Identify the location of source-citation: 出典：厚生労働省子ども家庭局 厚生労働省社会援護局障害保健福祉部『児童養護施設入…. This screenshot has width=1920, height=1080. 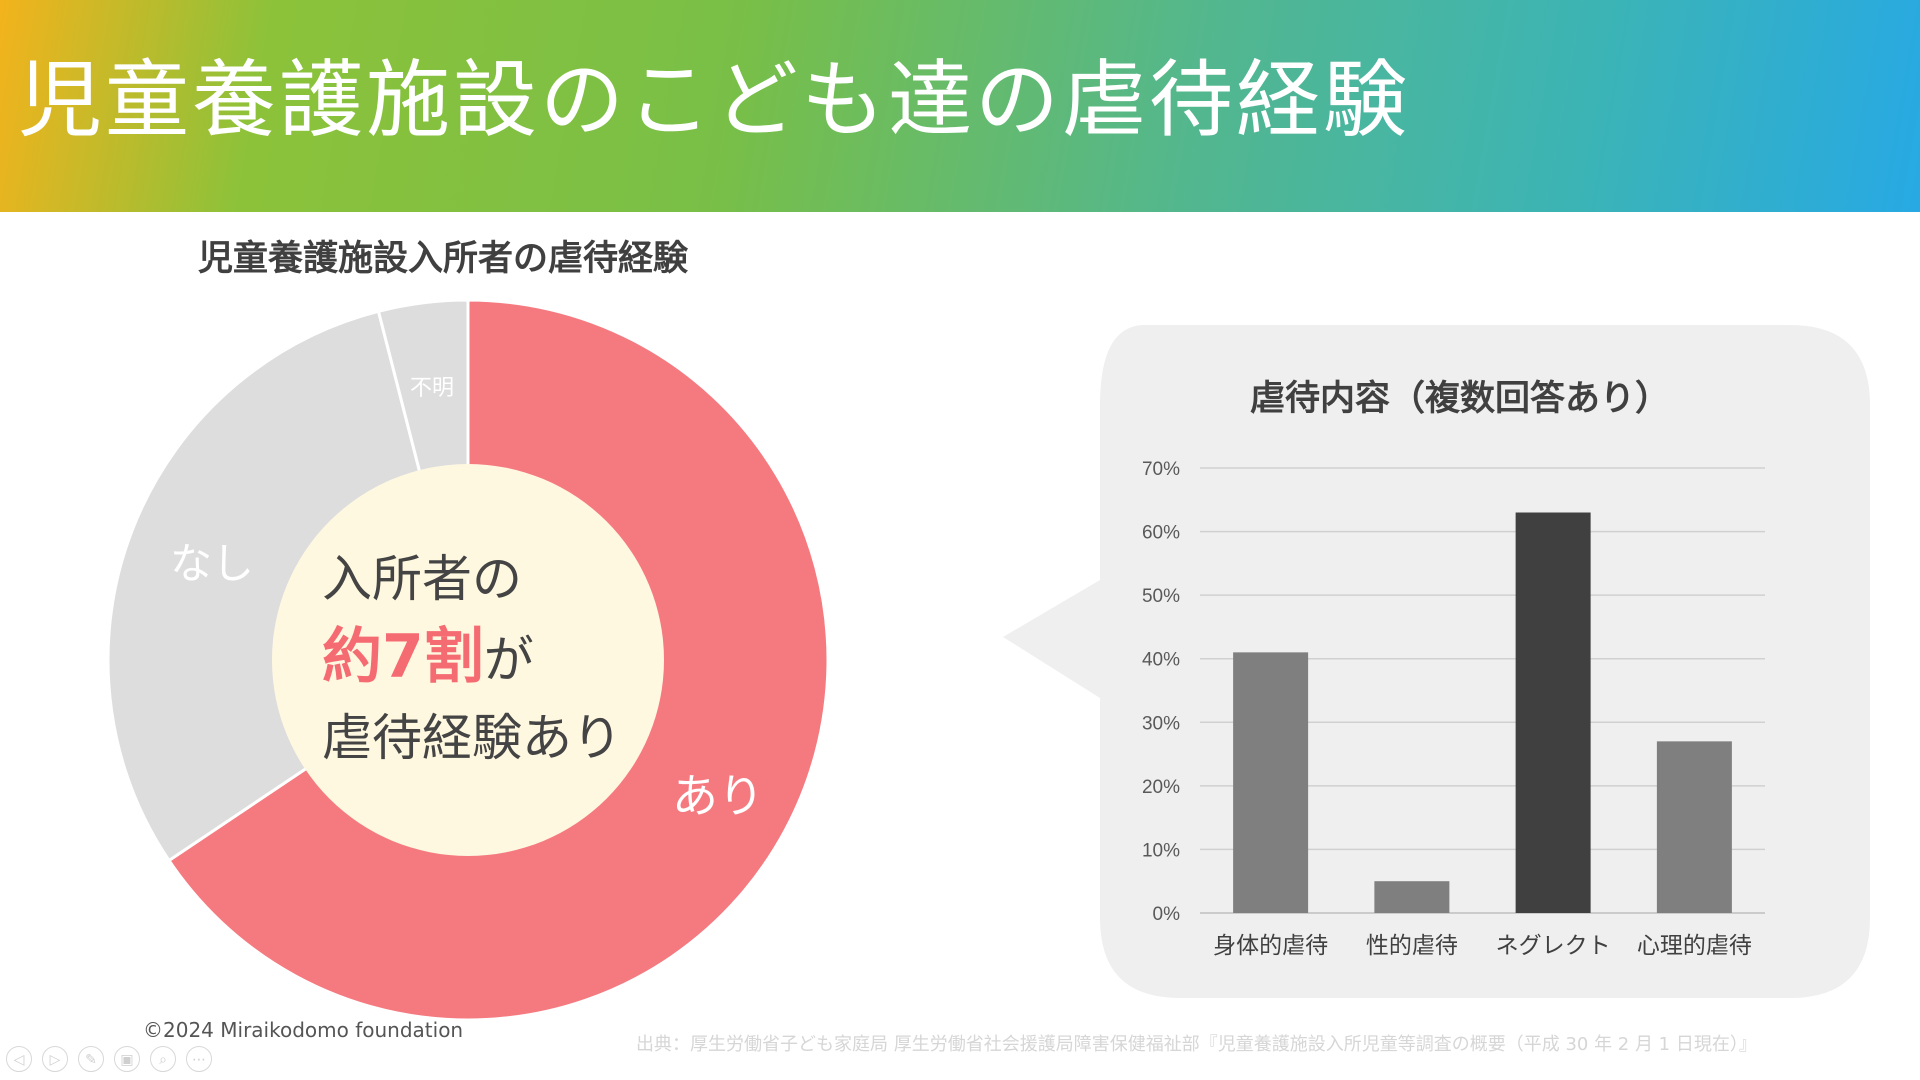
(1196, 1044).